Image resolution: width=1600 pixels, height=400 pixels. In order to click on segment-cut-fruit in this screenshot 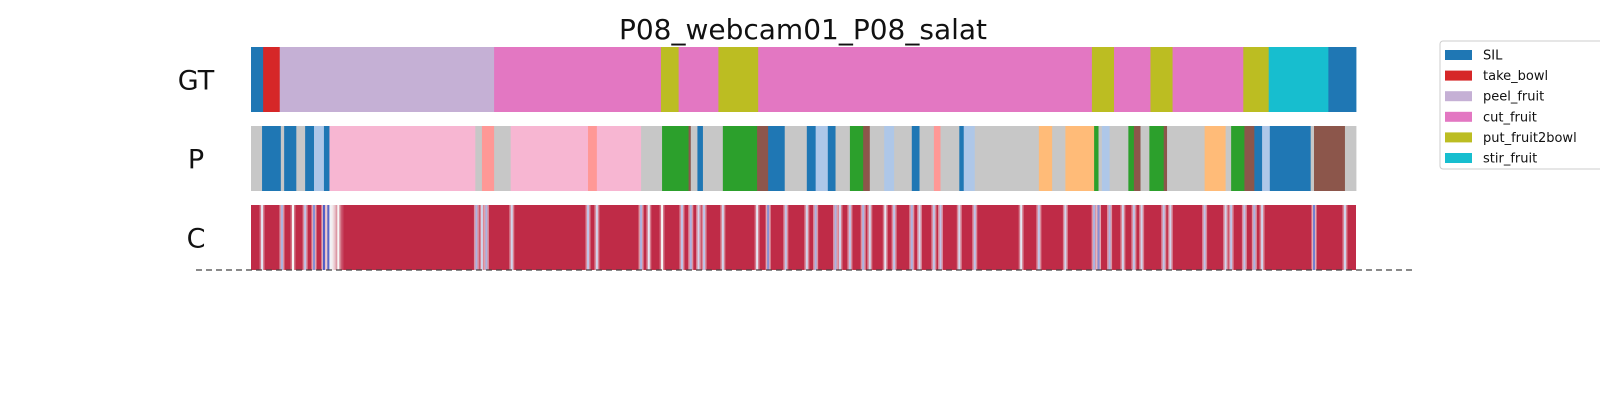, I will do `click(578, 79)`.